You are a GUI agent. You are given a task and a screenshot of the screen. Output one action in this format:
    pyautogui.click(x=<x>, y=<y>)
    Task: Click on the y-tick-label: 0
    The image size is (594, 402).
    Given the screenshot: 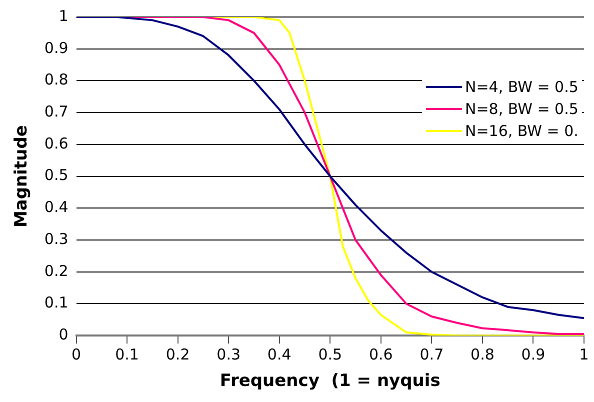 What is the action you would take?
    pyautogui.click(x=63, y=334)
    